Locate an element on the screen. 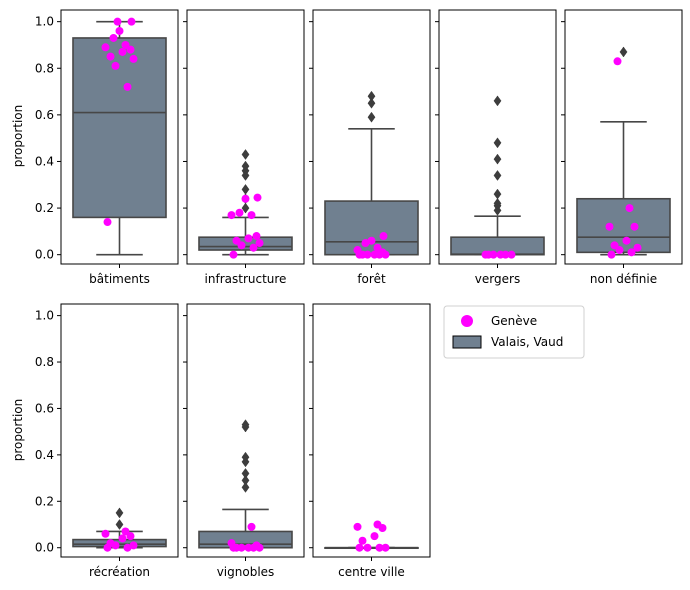  category-label: centre ville is located at coordinates (371, 572).